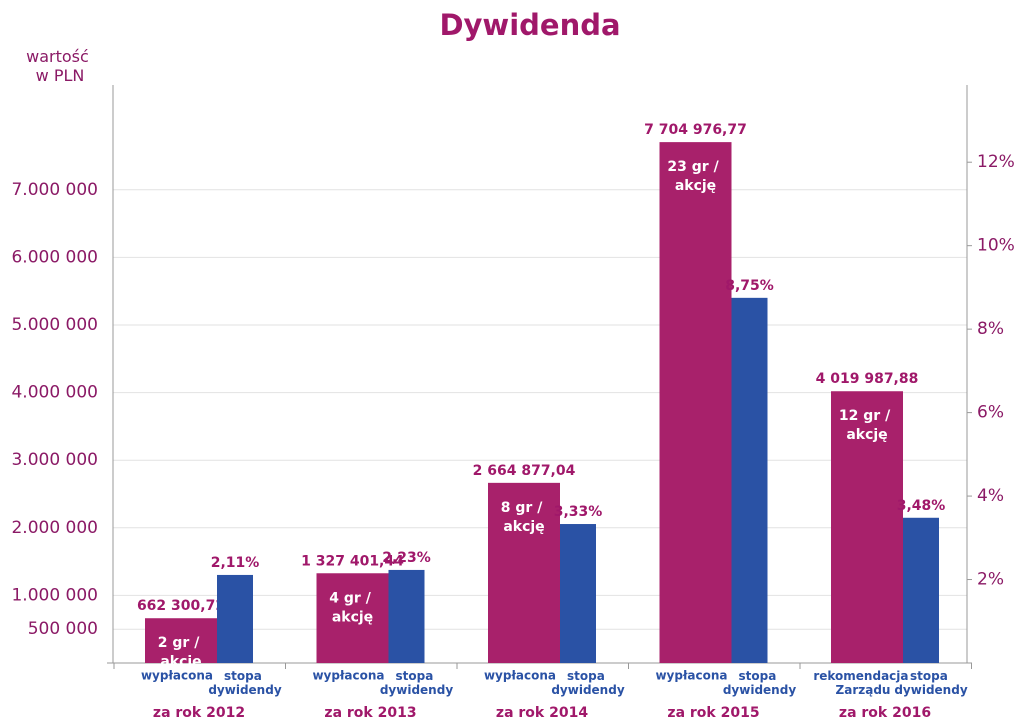  I want to click on data-label: 2,23%, so click(406, 558).